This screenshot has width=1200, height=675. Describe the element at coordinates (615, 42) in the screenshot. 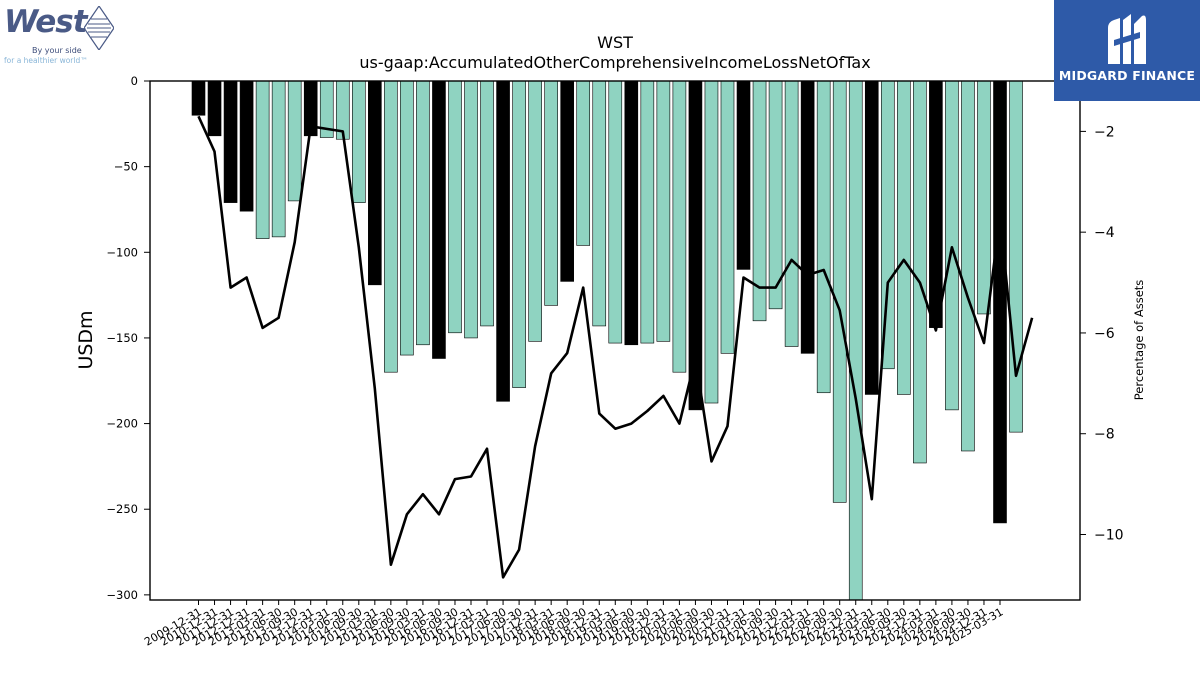

I see `chart-title: WST` at that location.